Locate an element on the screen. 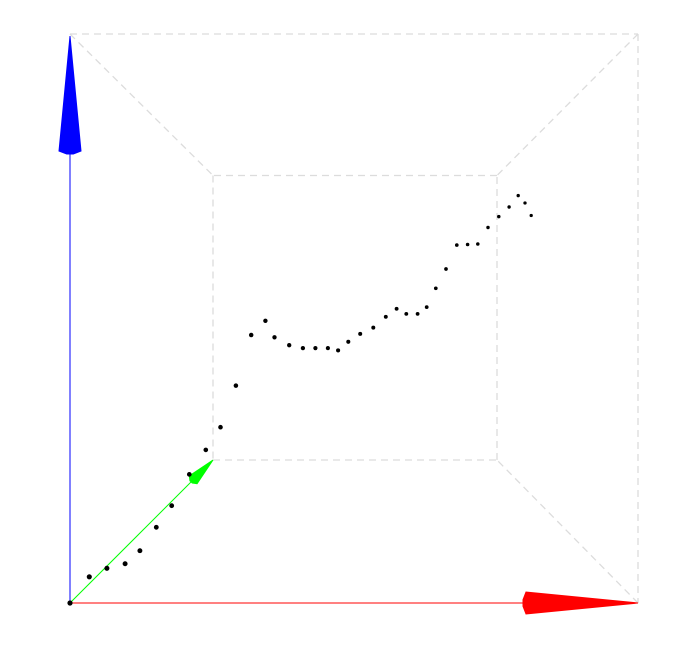  x-axis-arrowhead is located at coordinates (580, 603).